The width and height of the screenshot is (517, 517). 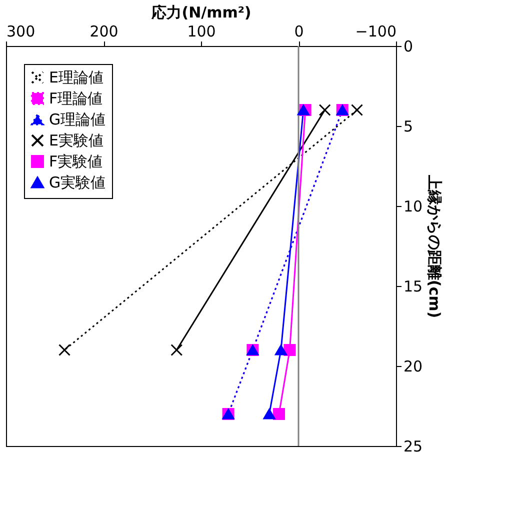 I want to click on y-tick-label: 25, so click(x=413, y=447).